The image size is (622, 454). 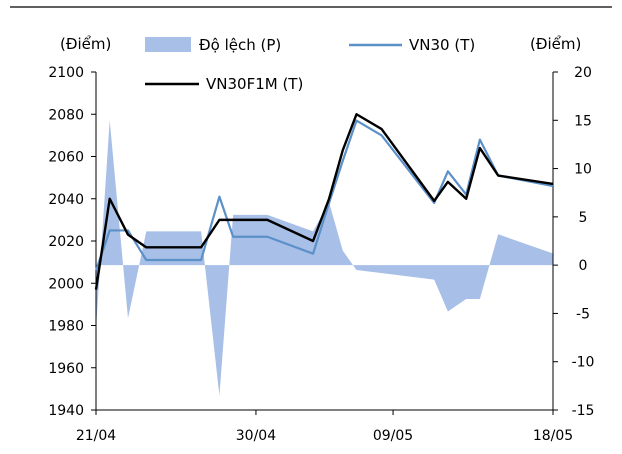 What do you see at coordinates (555, 44) in the screenshot?
I see `right-axis-unit: (Điểm)` at bounding box center [555, 44].